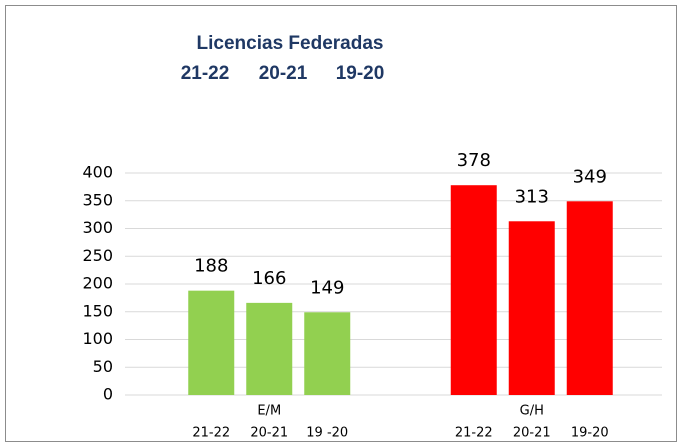 The width and height of the screenshot is (682, 447). I want to click on y-tick-label: 350, so click(97, 199).